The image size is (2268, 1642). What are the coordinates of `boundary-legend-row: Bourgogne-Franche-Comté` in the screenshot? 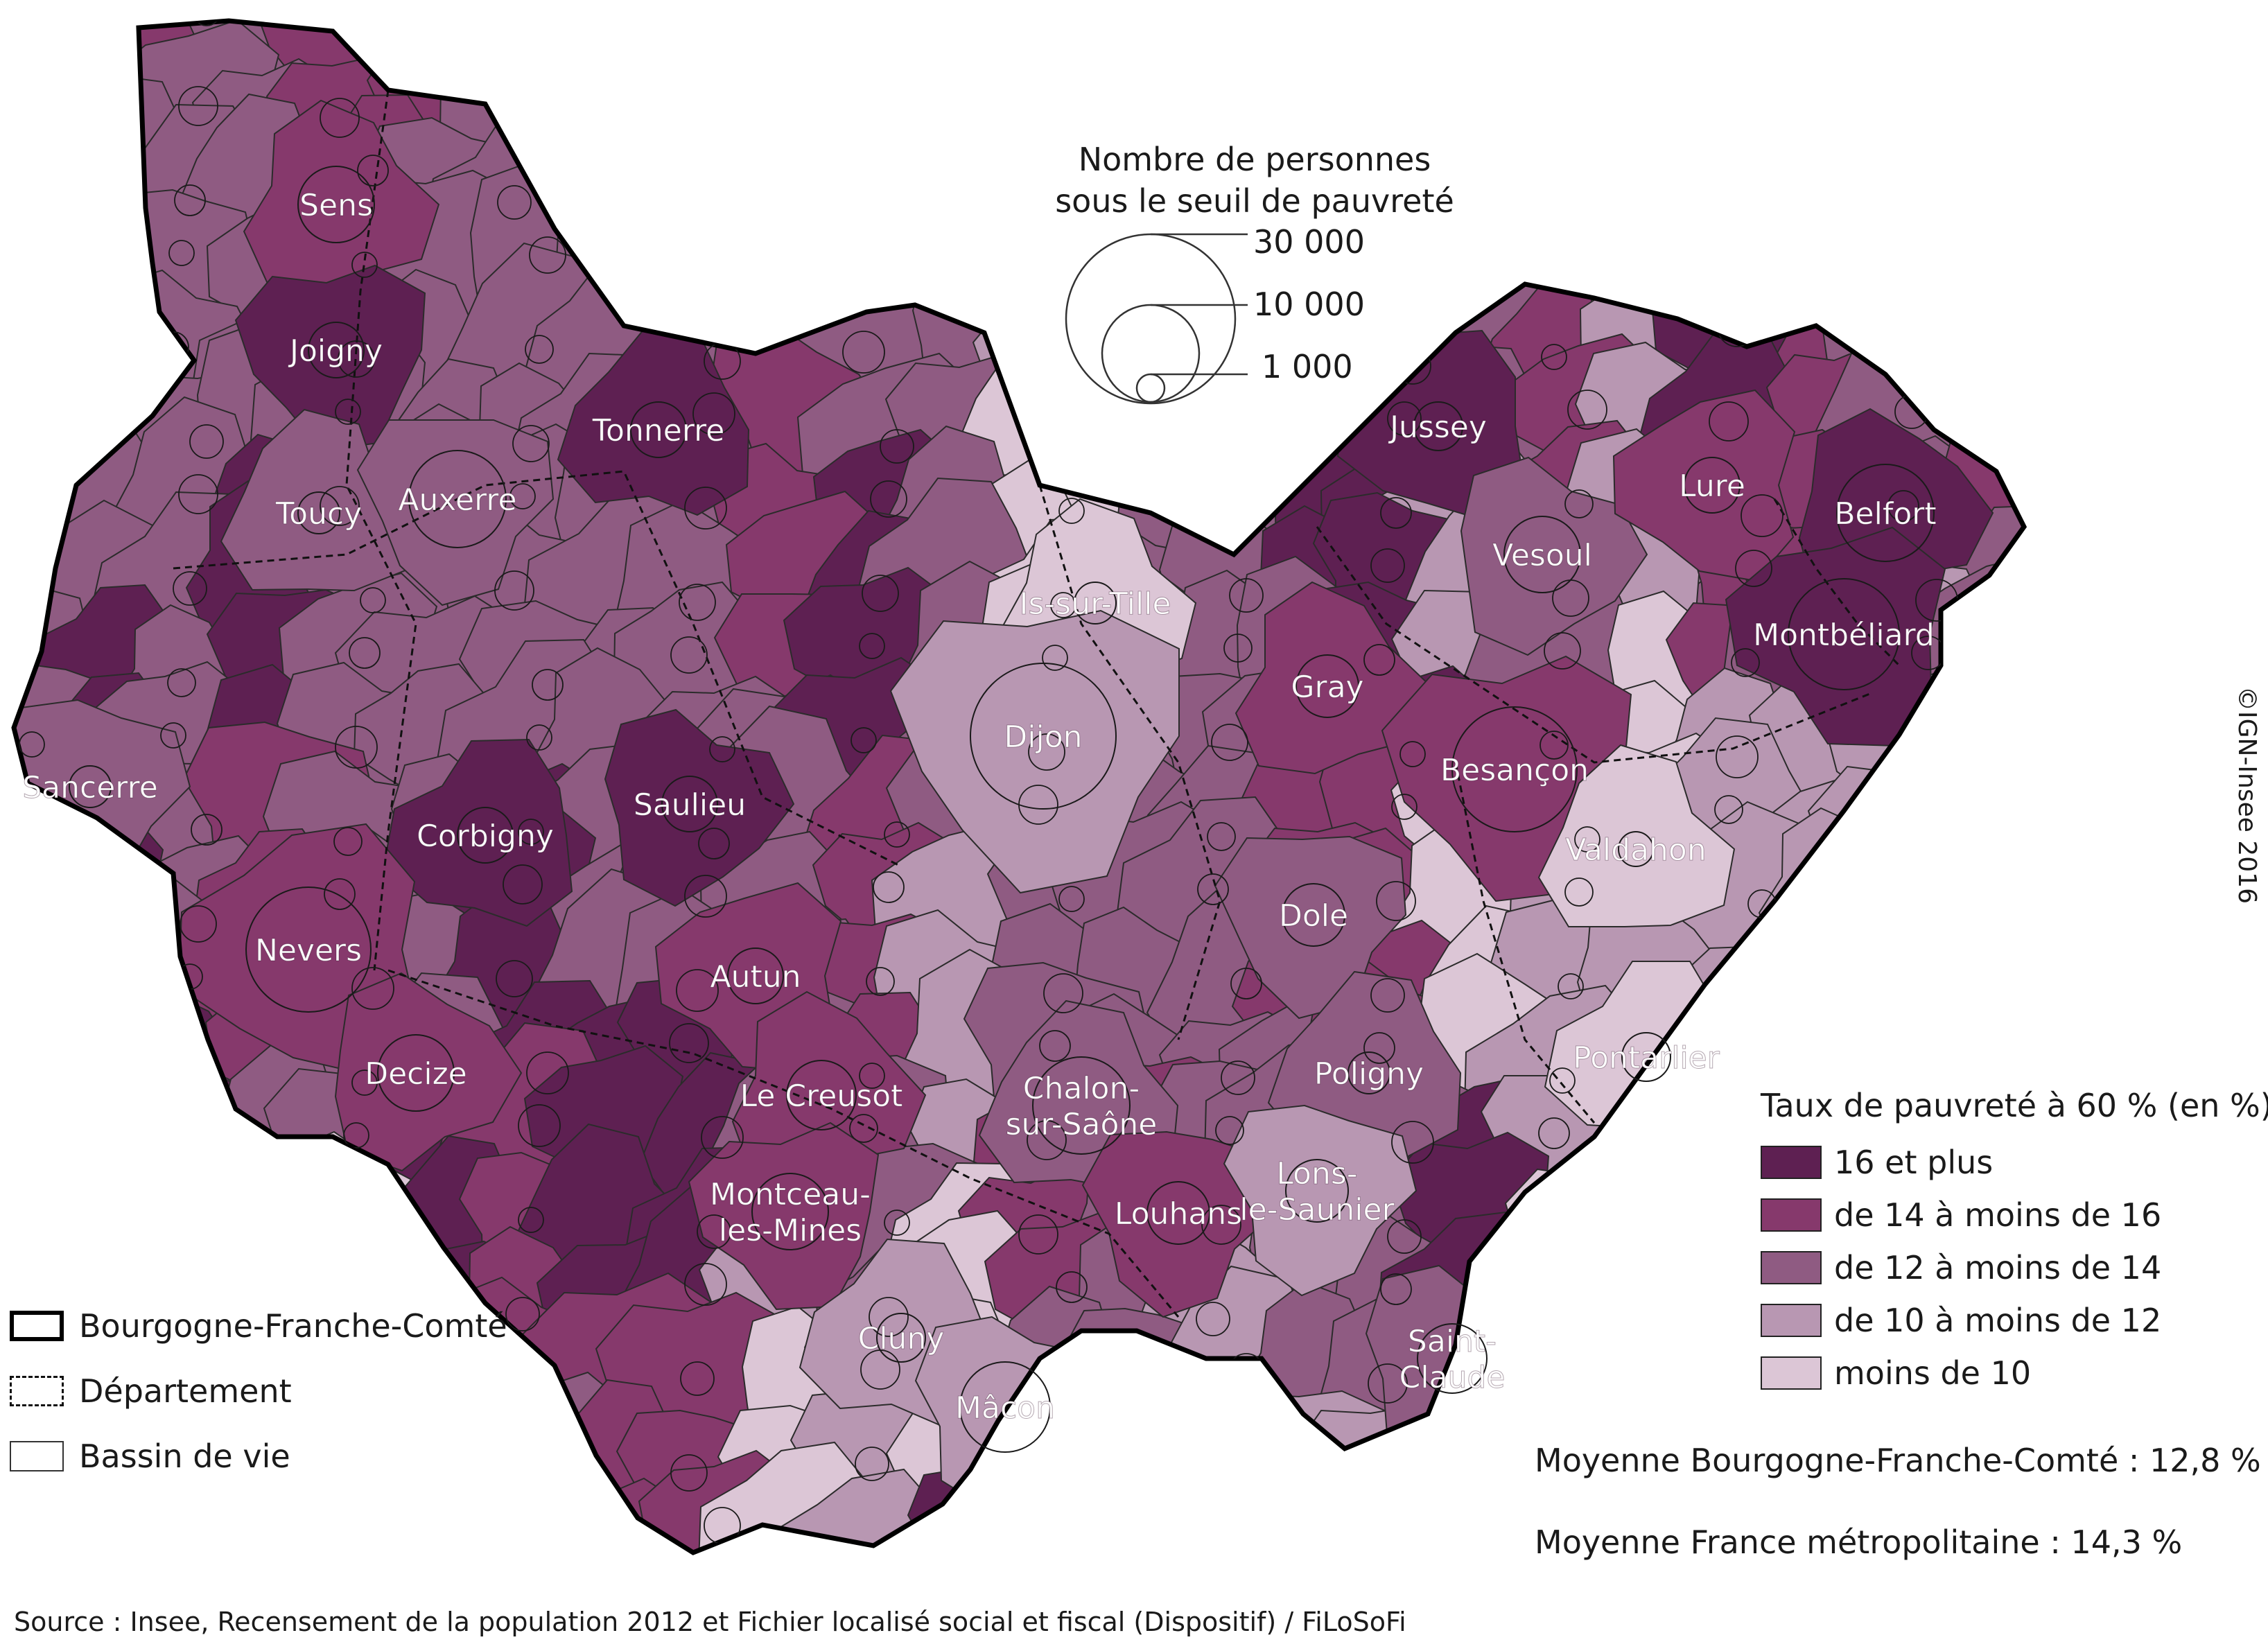 It's located at (258, 1326).